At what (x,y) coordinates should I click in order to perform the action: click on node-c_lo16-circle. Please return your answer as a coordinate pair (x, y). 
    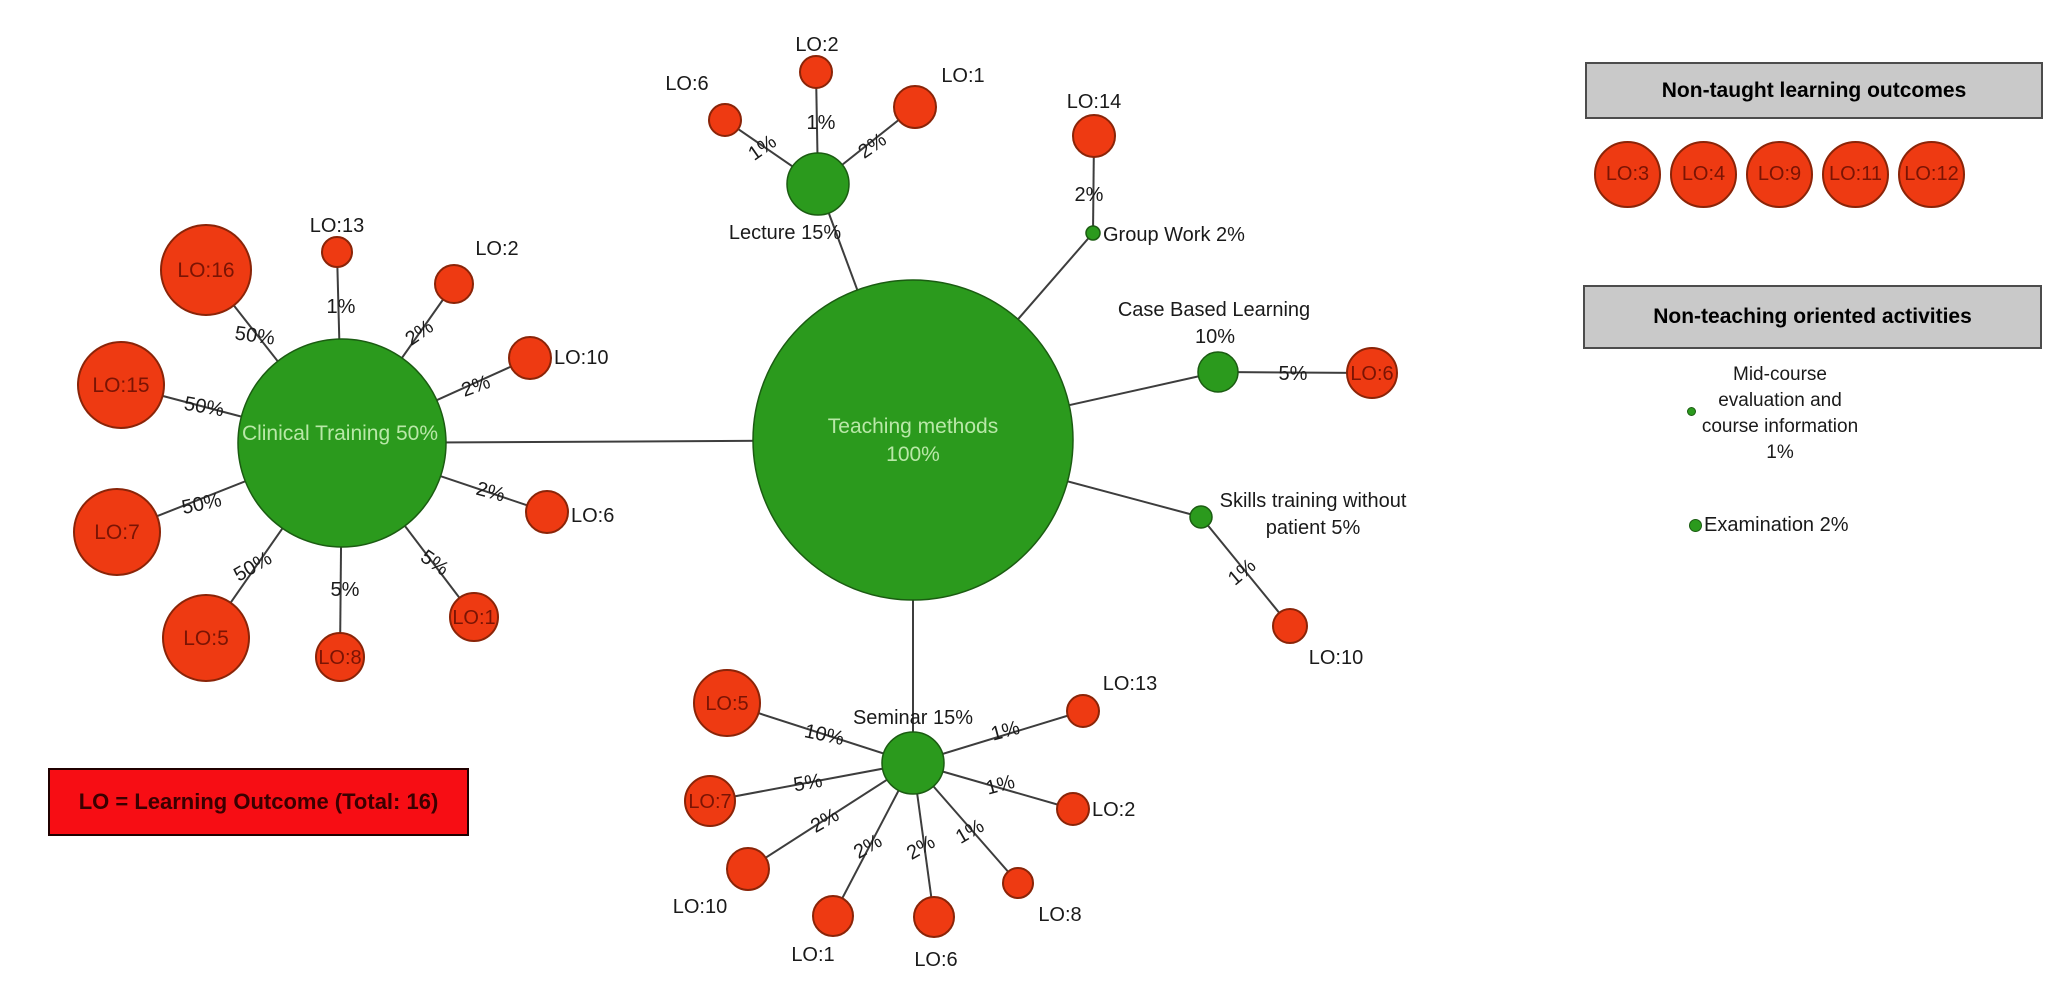
    Looking at the image, I should click on (206, 270).